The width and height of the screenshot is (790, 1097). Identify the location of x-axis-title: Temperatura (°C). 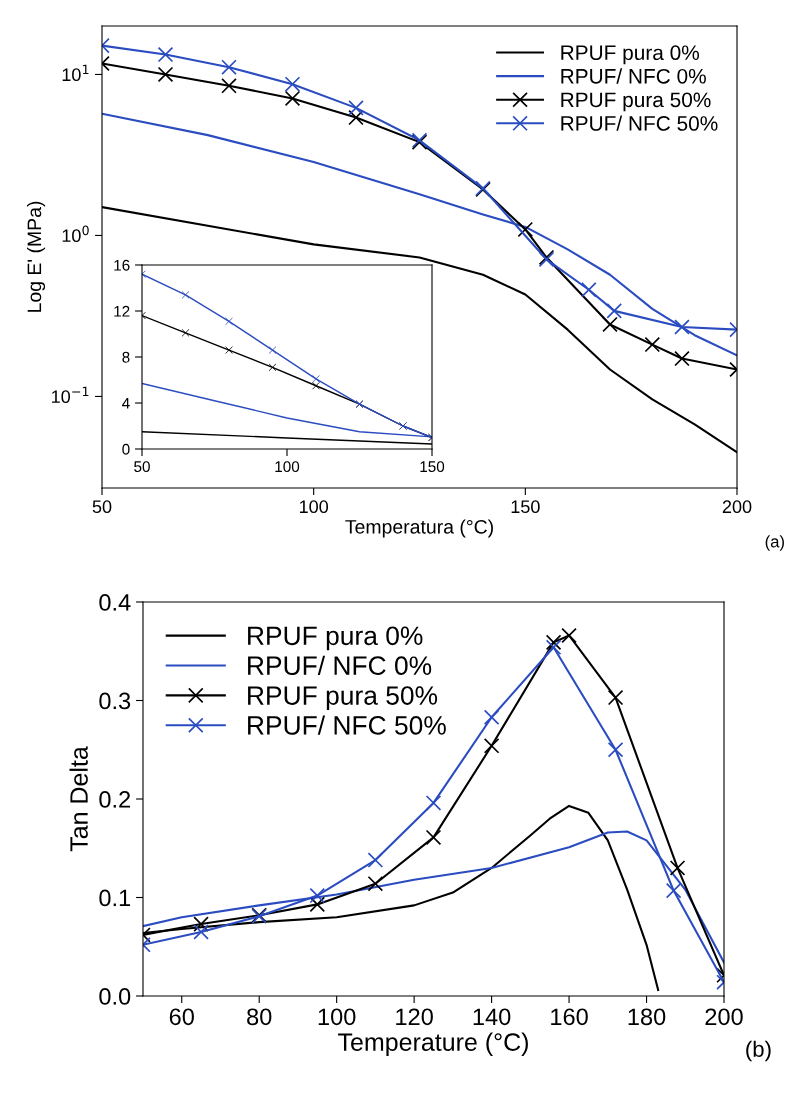
(419, 528).